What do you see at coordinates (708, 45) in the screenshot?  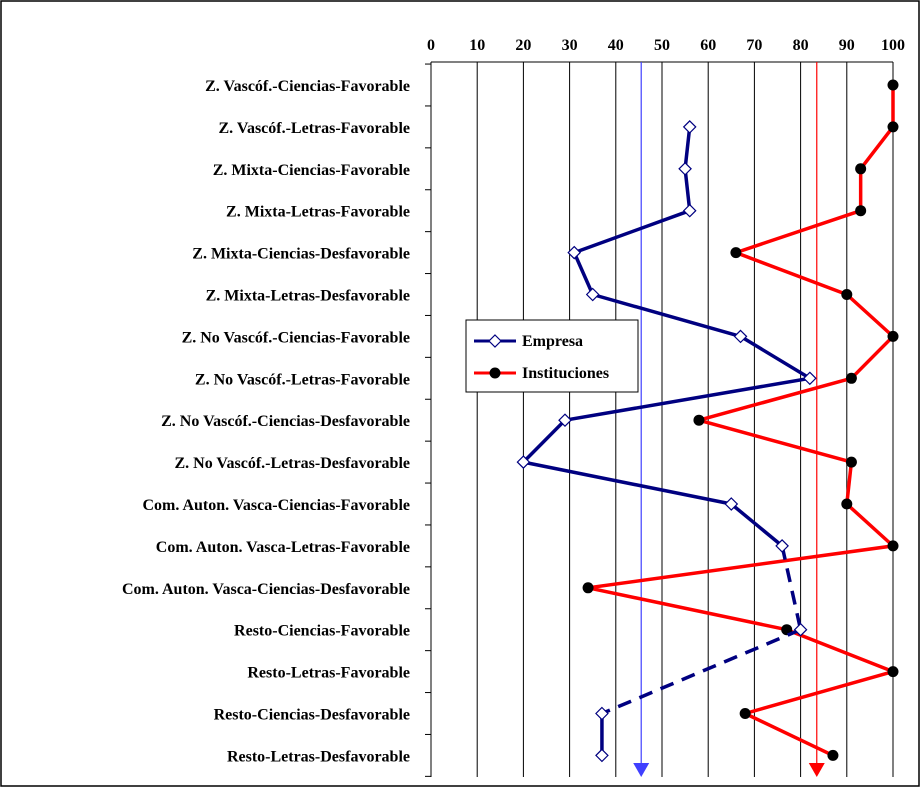 I see `x-tick-label-60: 60` at bounding box center [708, 45].